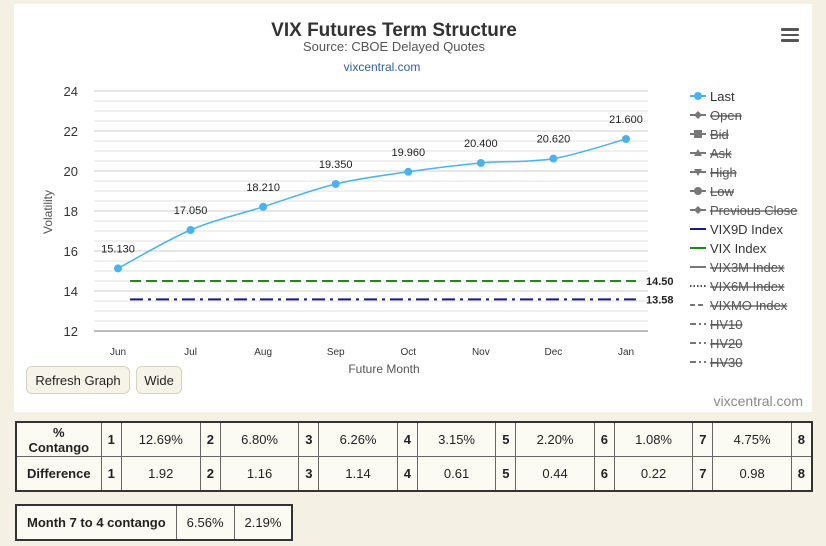 This screenshot has width=826, height=546. What do you see at coordinates (721, 153) in the screenshot?
I see `legend-label: Ask` at bounding box center [721, 153].